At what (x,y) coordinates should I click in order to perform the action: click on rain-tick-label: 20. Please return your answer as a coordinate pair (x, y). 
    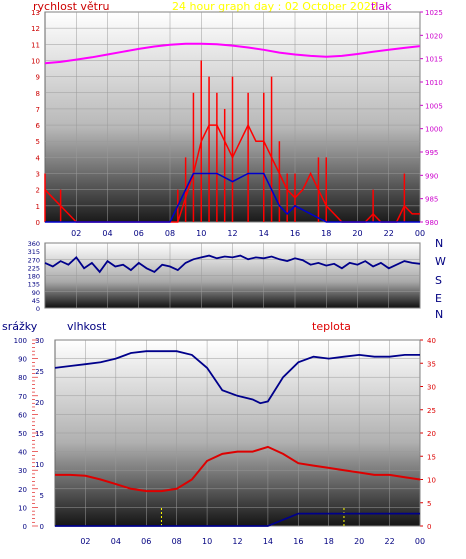
    Looking at the image, I should click on (22, 490).